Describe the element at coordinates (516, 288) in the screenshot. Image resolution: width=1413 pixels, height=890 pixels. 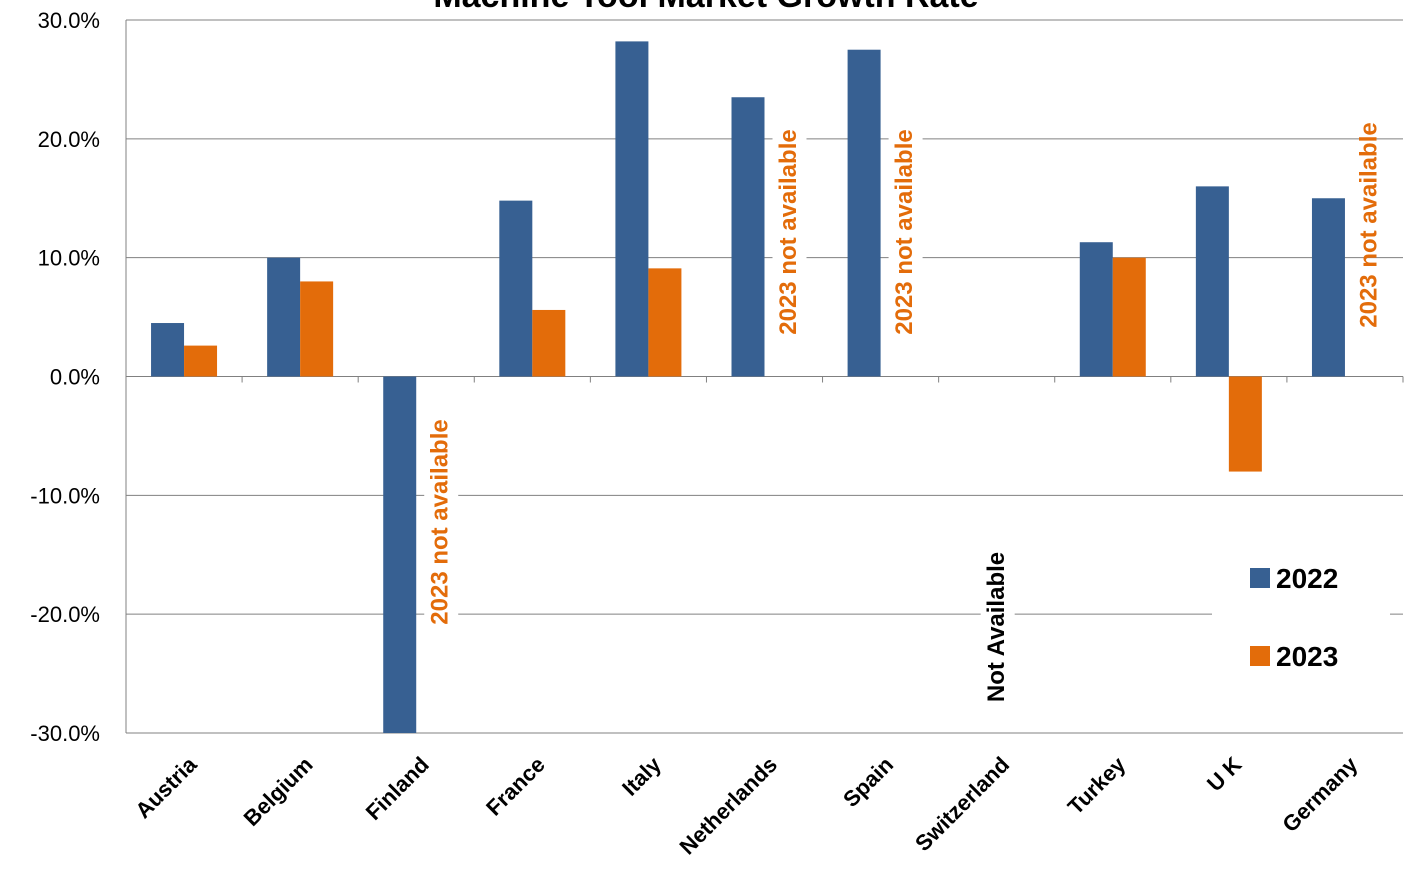
I see `bar-2022-france` at that location.